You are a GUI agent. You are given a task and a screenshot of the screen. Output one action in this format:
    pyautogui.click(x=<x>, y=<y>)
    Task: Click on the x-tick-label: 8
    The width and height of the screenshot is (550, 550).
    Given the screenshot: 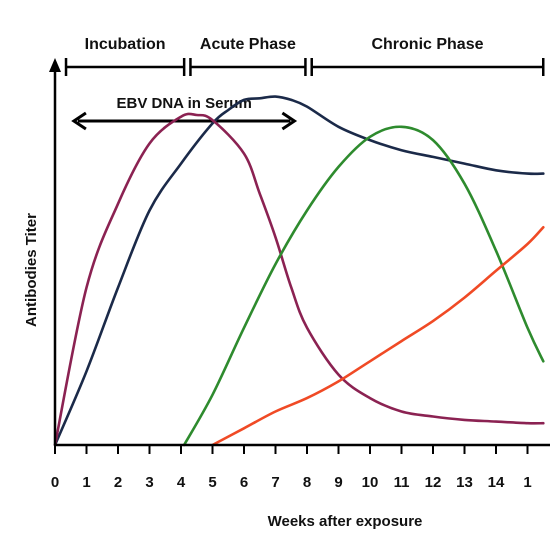 What is the action you would take?
    pyautogui.click(x=307, y=482)
    